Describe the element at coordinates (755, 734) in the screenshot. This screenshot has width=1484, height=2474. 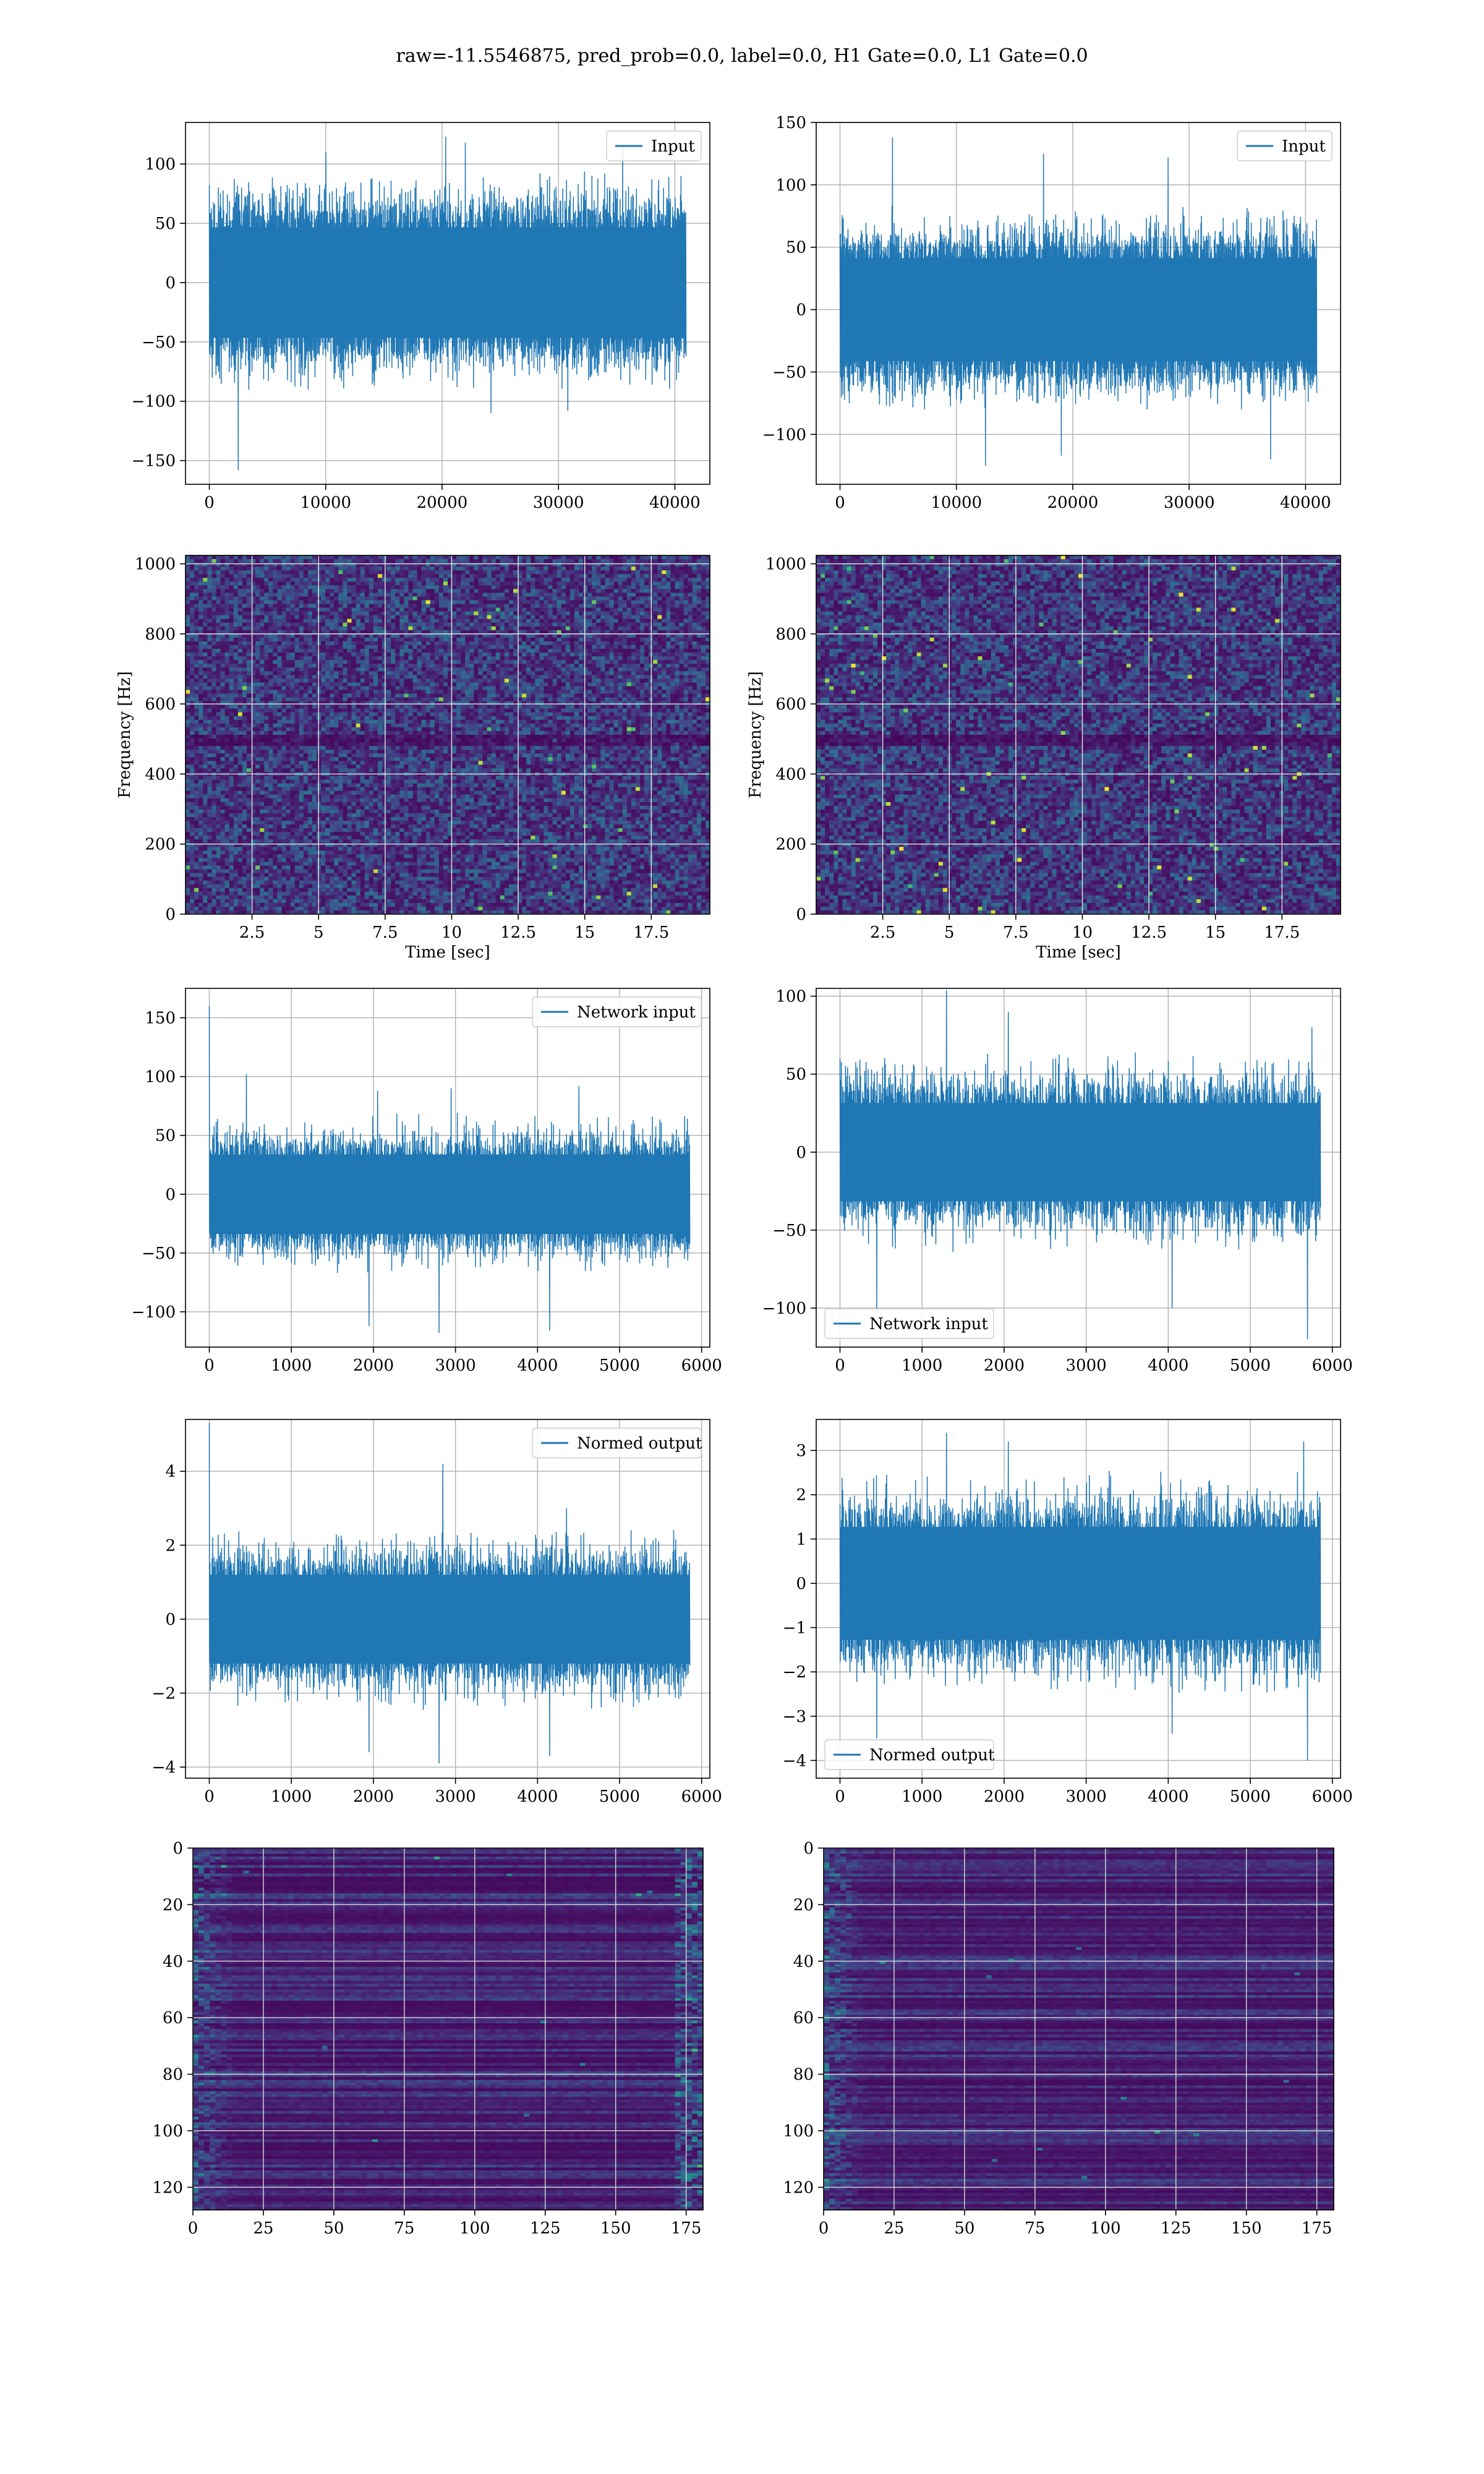
I see `y-axis-label: Frequency [Hz]` at that location.